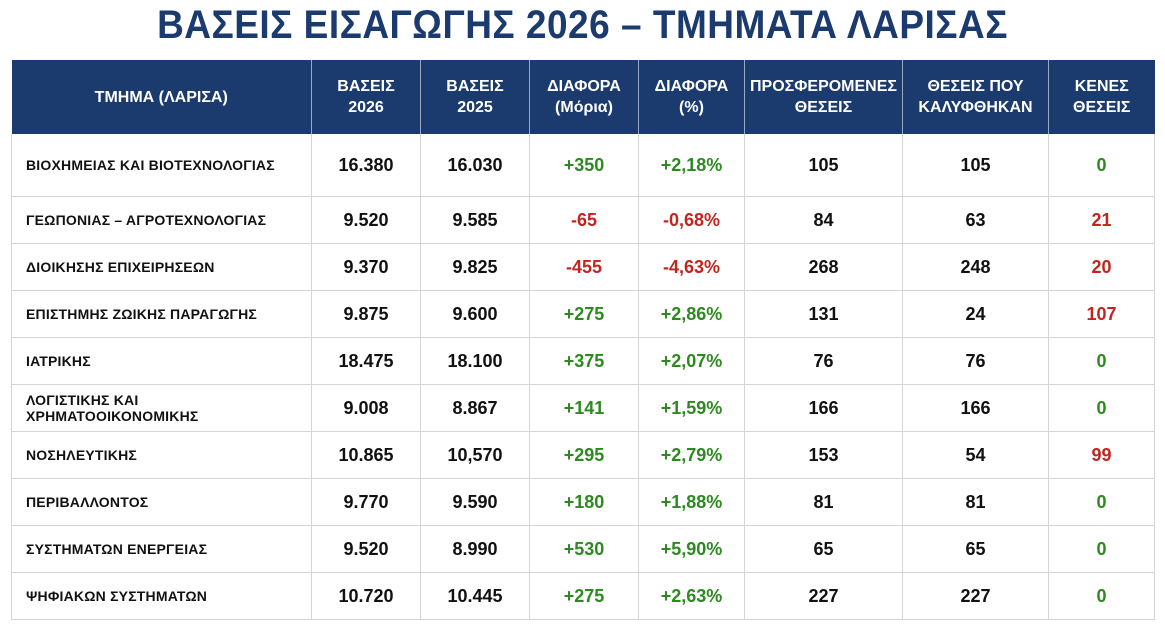 Image resolution: width=1165 pixels, height=630 pixels. What do you see at coordinates (161, 408) in the screenshot?
I see `cell-department: ΛΟΓΙΣΤΙΚΗΣ ΚΑΙ ΧΡΗΜΑΤΟΟΙΚΟΝΟΜΙΚΗΣ` at bounding box center [161, 408].